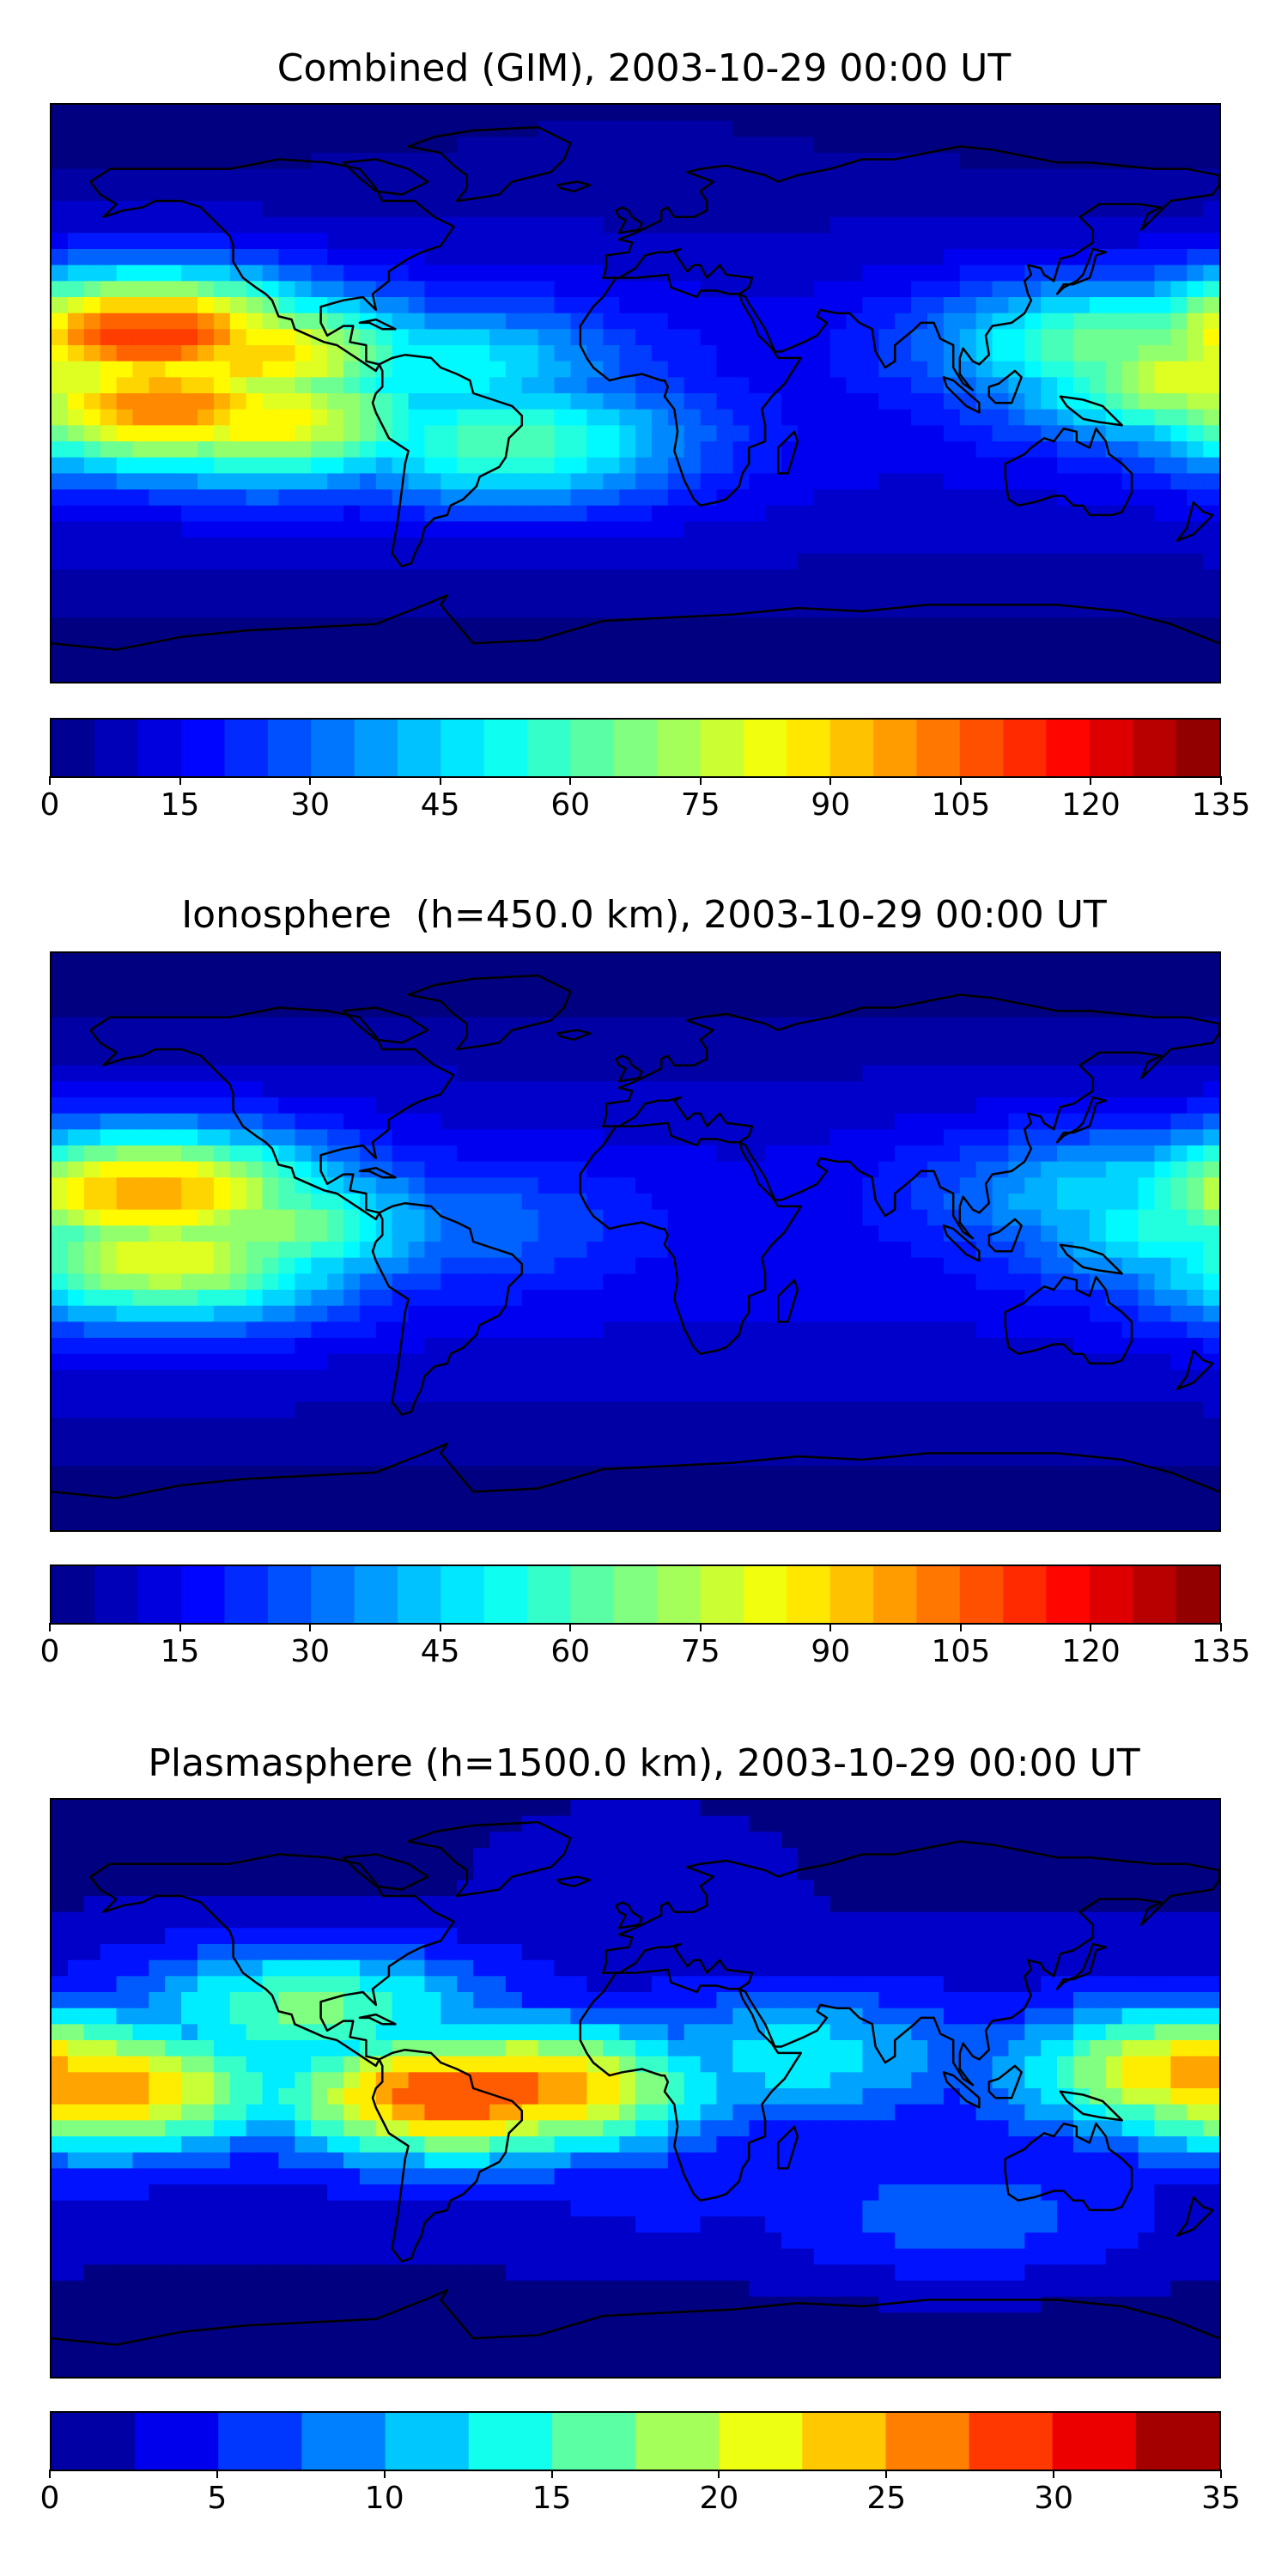 The height and width of the screenshot is (2576, 1288). What do you see at coordinates (636, 622) in the screenshot?
I see `coastline-antarctica-edge` at bounding box center [636, 622].